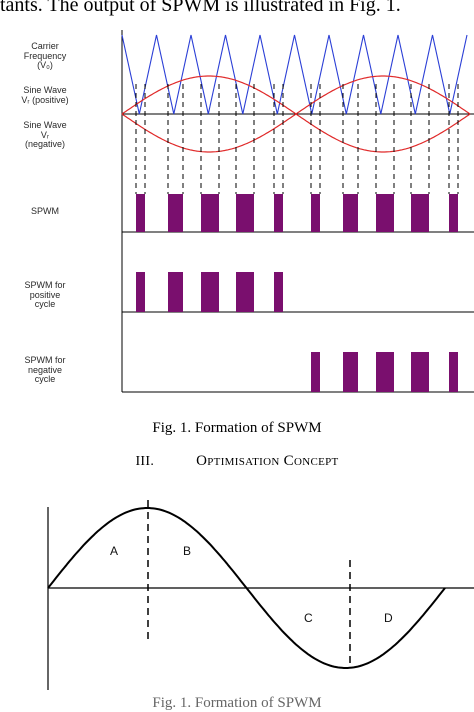 Image resolution: width=474 pixels, height=712 pixels. I want to click on region-d-label: D, so click(388, 618).